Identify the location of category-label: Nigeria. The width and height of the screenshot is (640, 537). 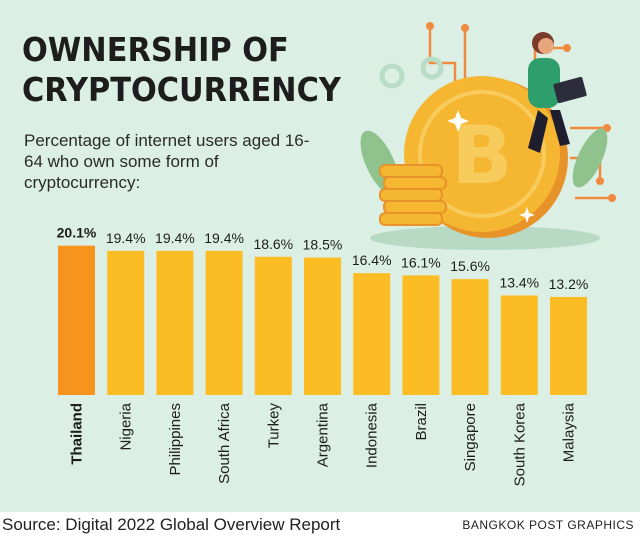
(126, 426).